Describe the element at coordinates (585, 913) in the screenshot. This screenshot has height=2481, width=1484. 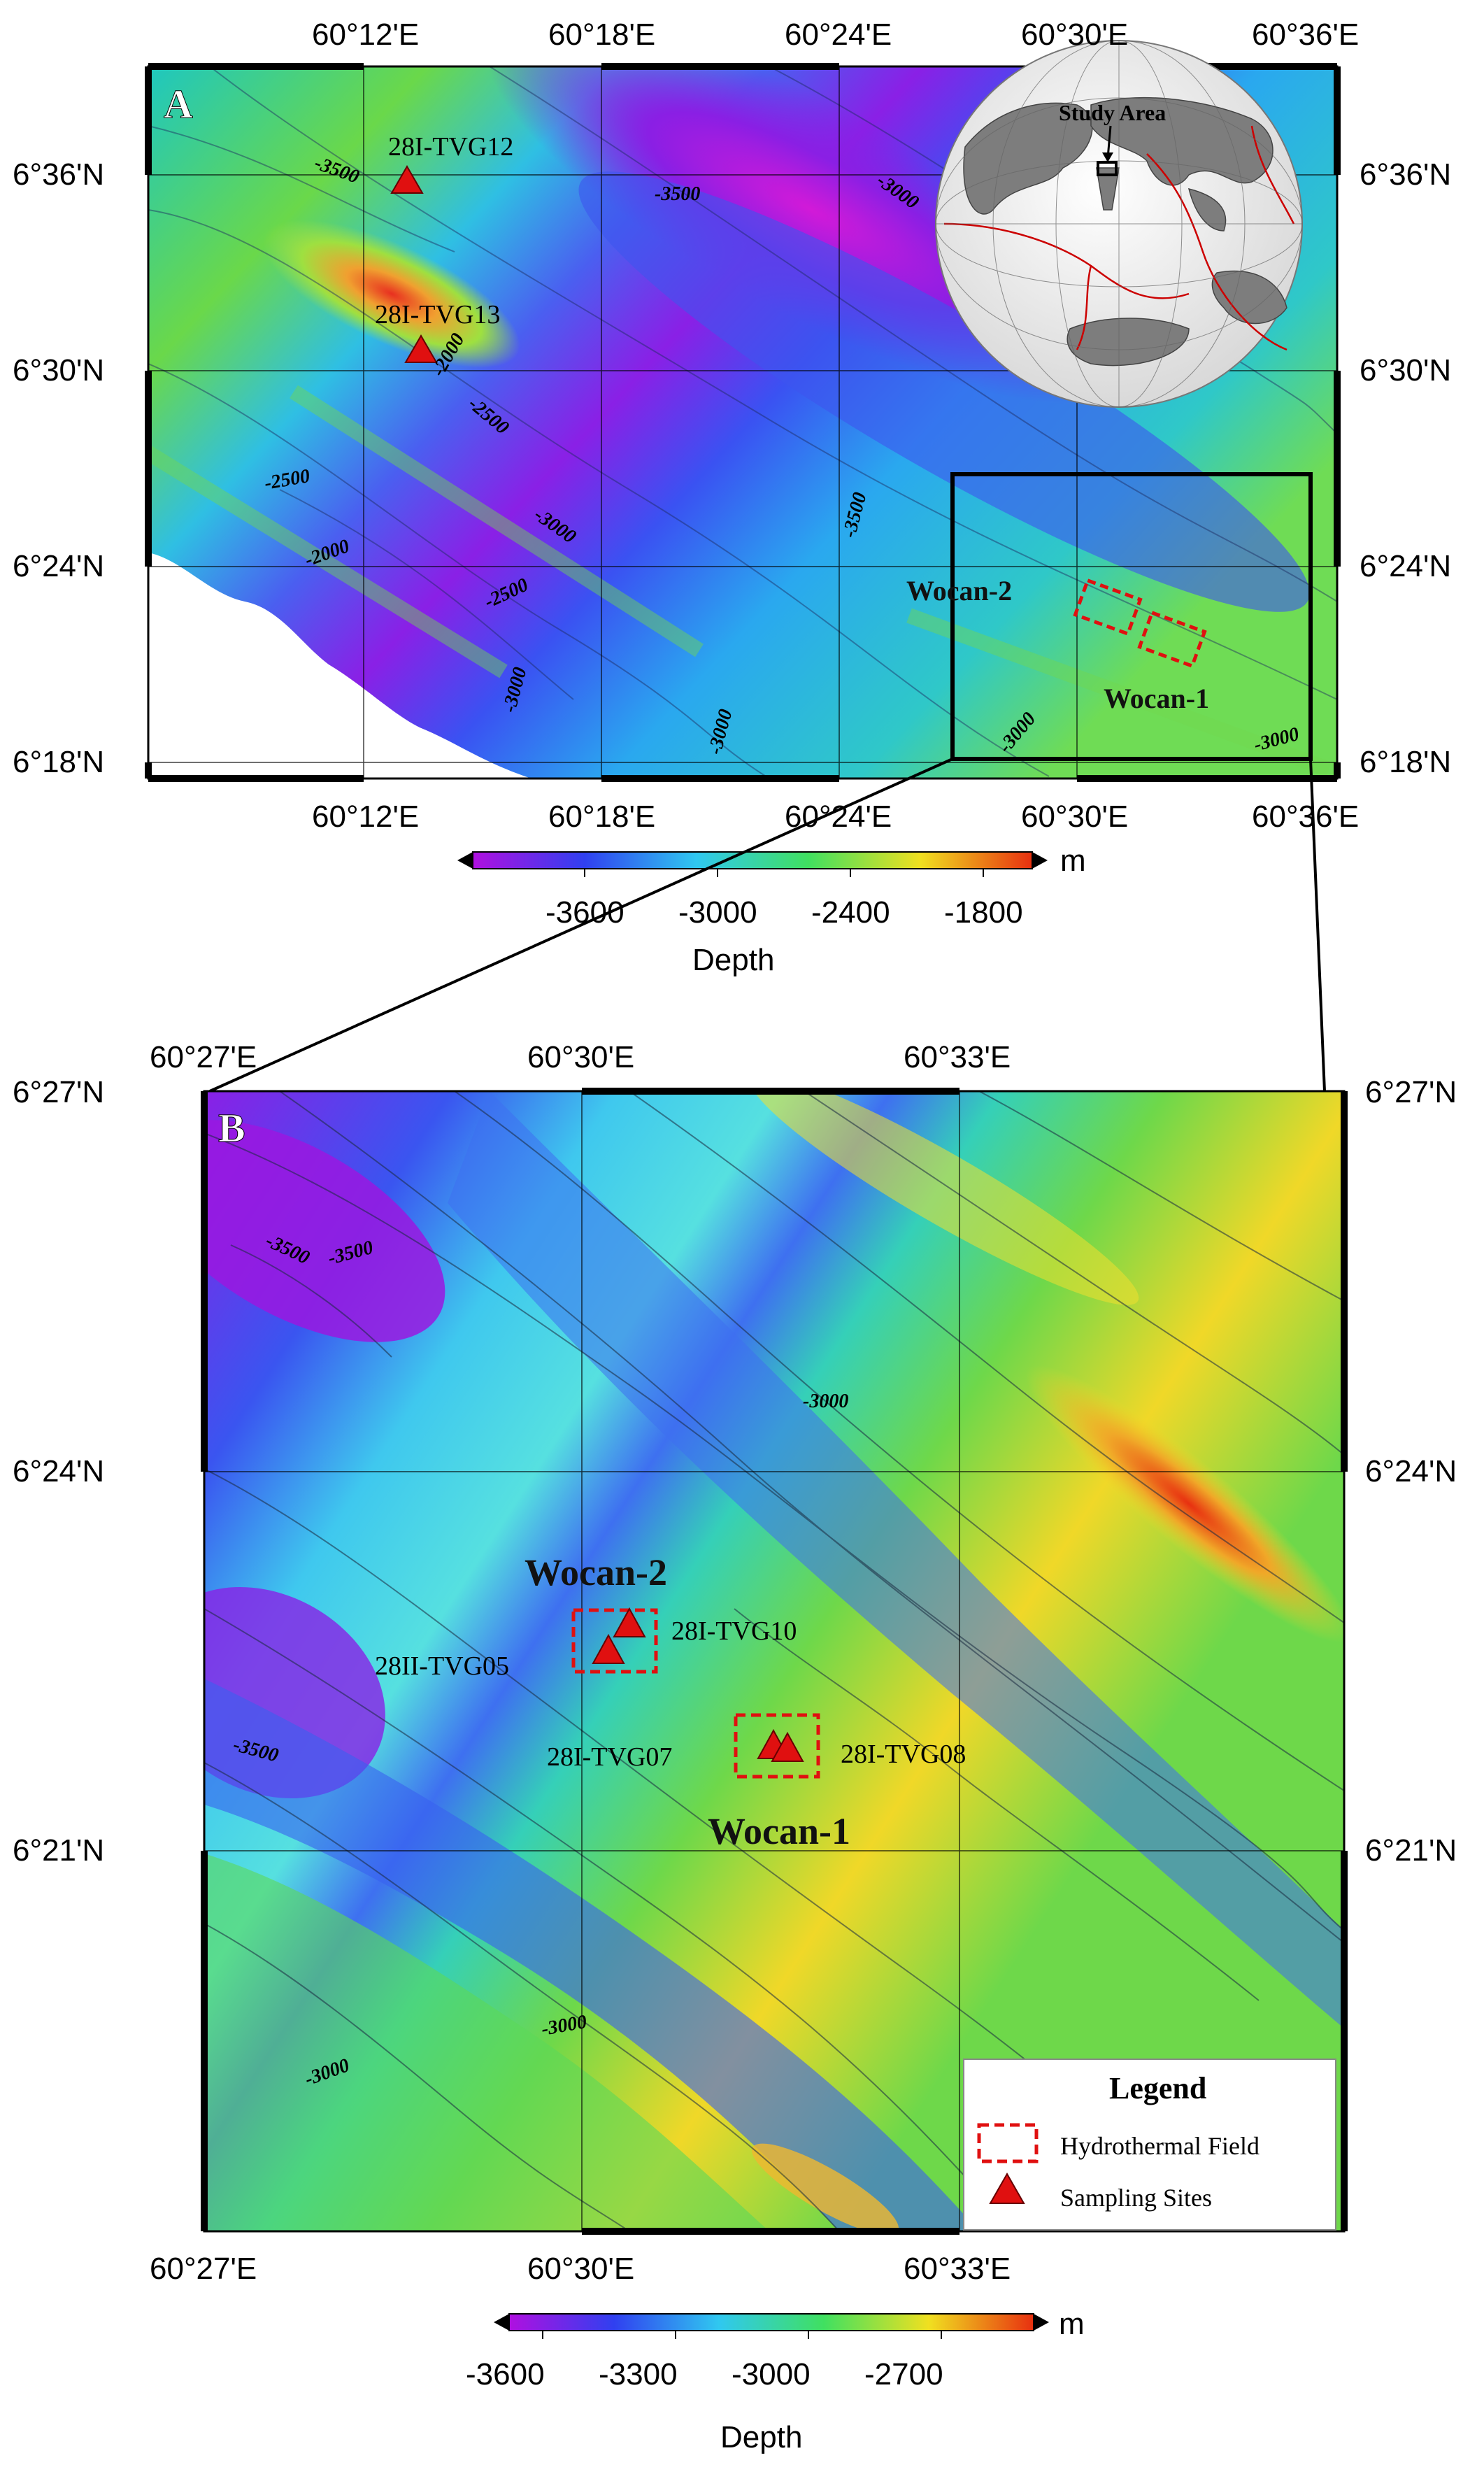
I see `colorbar-a-tick-1: -3600` at that location.